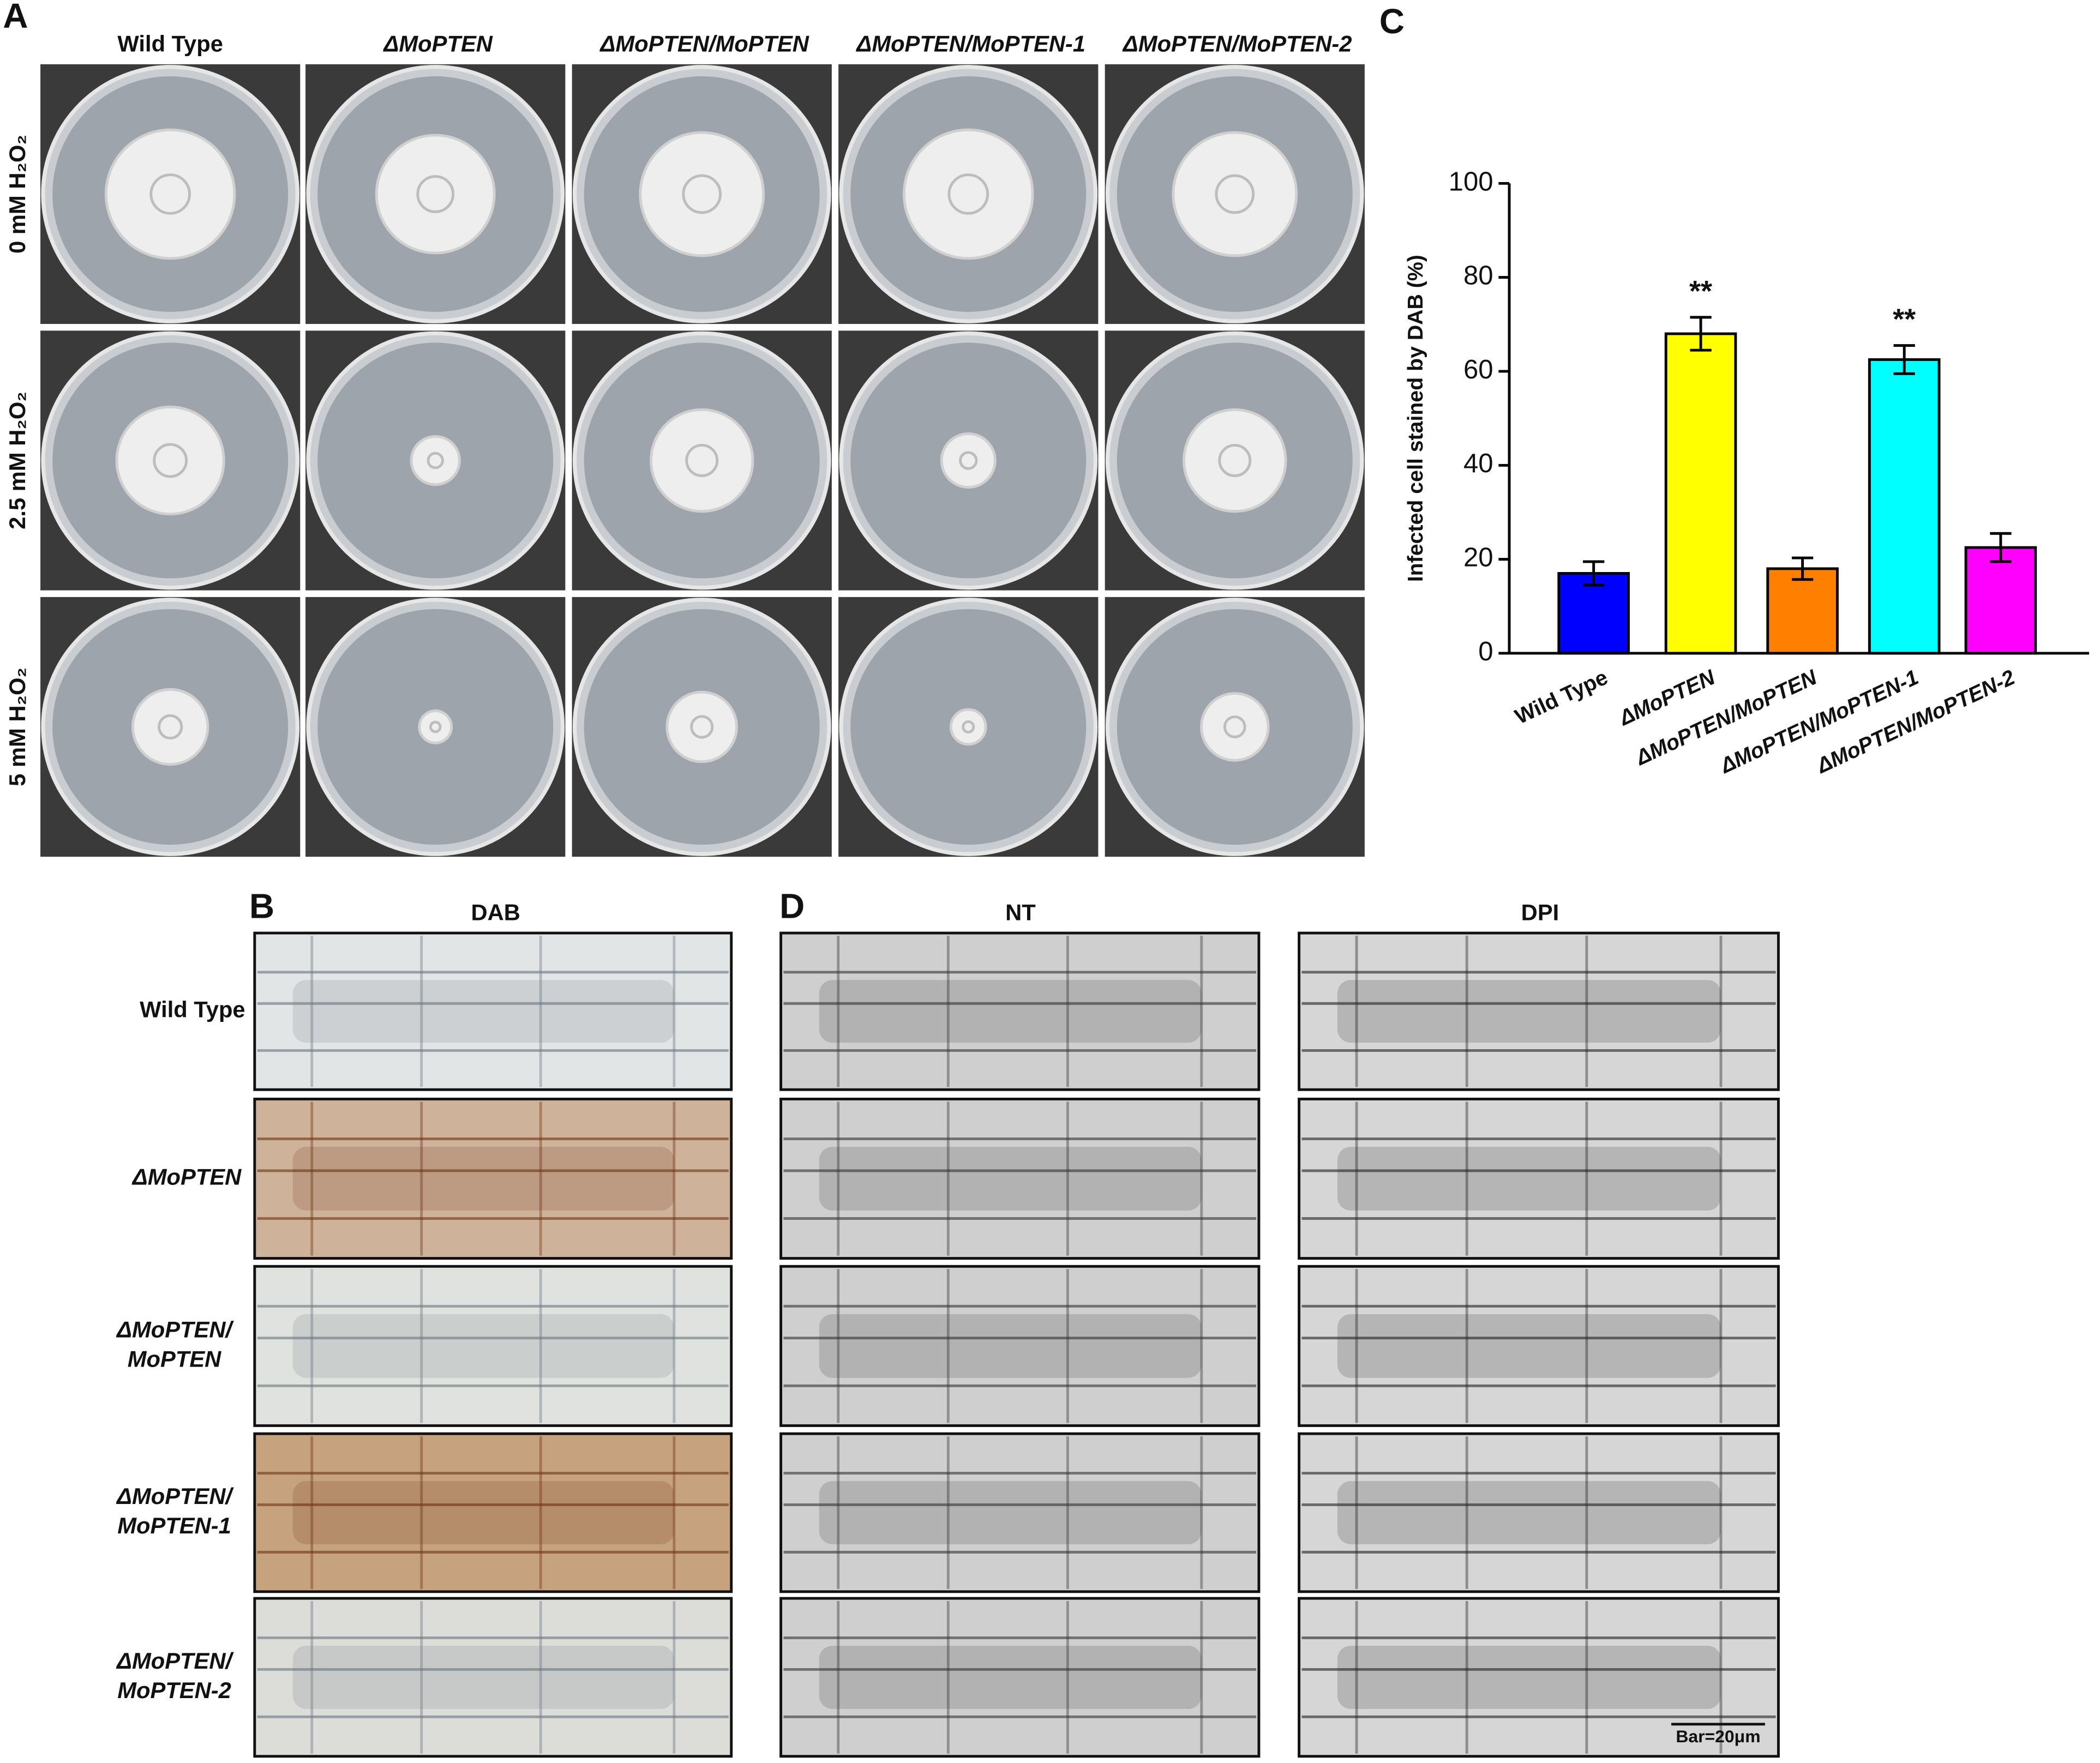  I want to click on row-label: 2.5 mM H₂O₂, so click(17, 460).